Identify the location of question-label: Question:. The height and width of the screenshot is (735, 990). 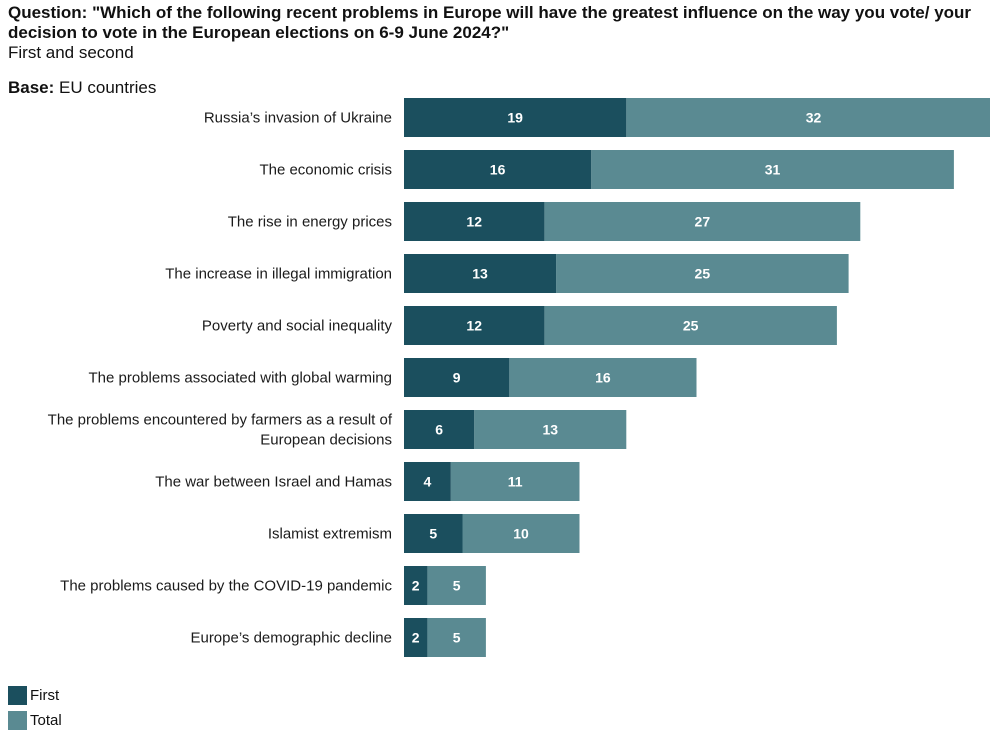
(48, 12).